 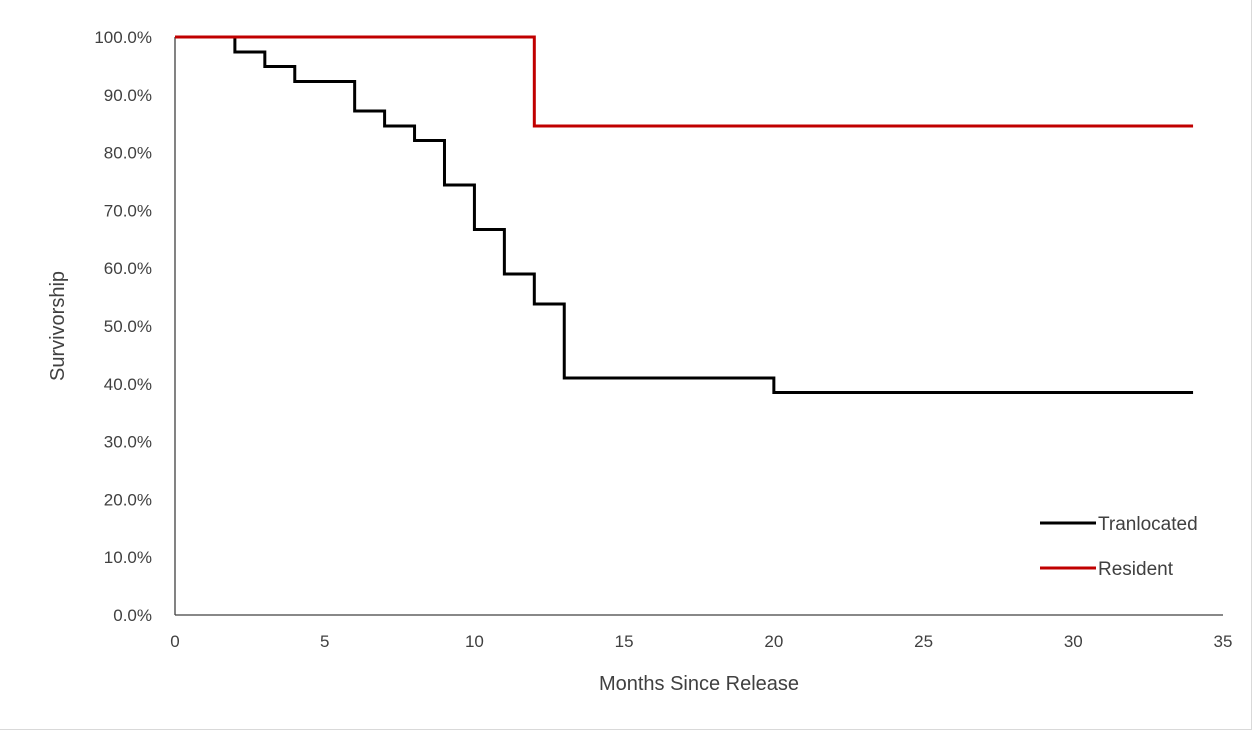 I want to click on y-tick-label: 20.0%, so click(x=128, y=499).